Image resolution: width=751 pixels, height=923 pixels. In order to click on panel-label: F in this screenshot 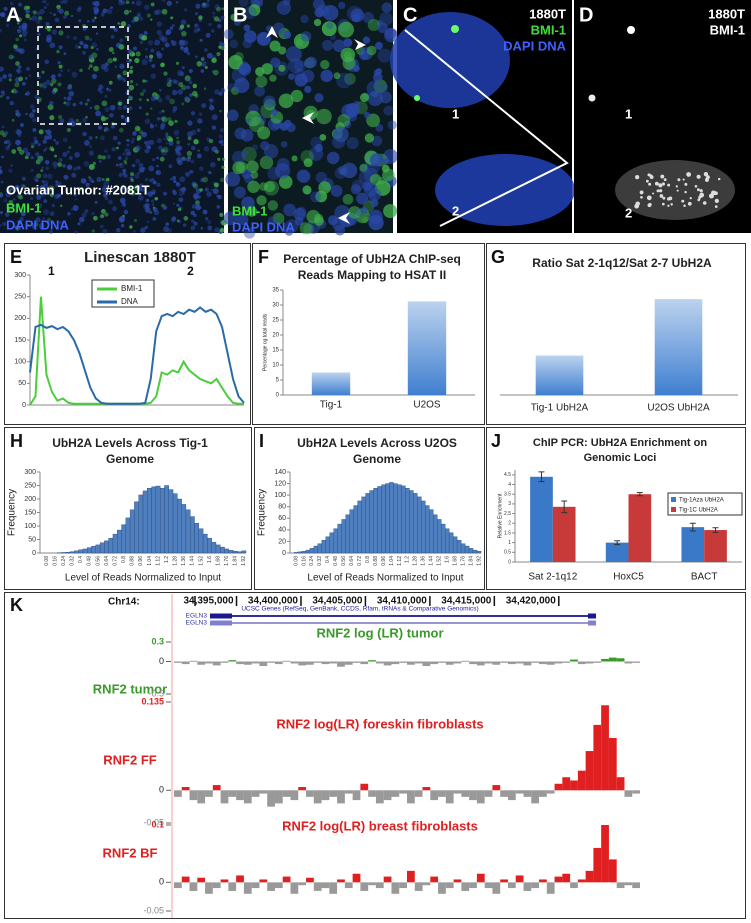, I will do `click(263, 257)`.